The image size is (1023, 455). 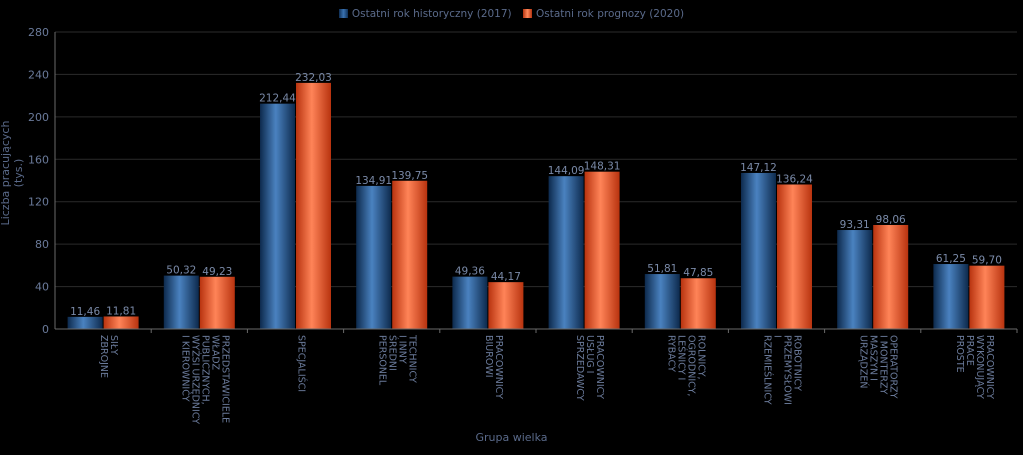 What do you see at coordinates (787, 370) in the screenshot?
I see `x-tick-label: PRZEMYSŁOWI` at bounding box center [787, 370].